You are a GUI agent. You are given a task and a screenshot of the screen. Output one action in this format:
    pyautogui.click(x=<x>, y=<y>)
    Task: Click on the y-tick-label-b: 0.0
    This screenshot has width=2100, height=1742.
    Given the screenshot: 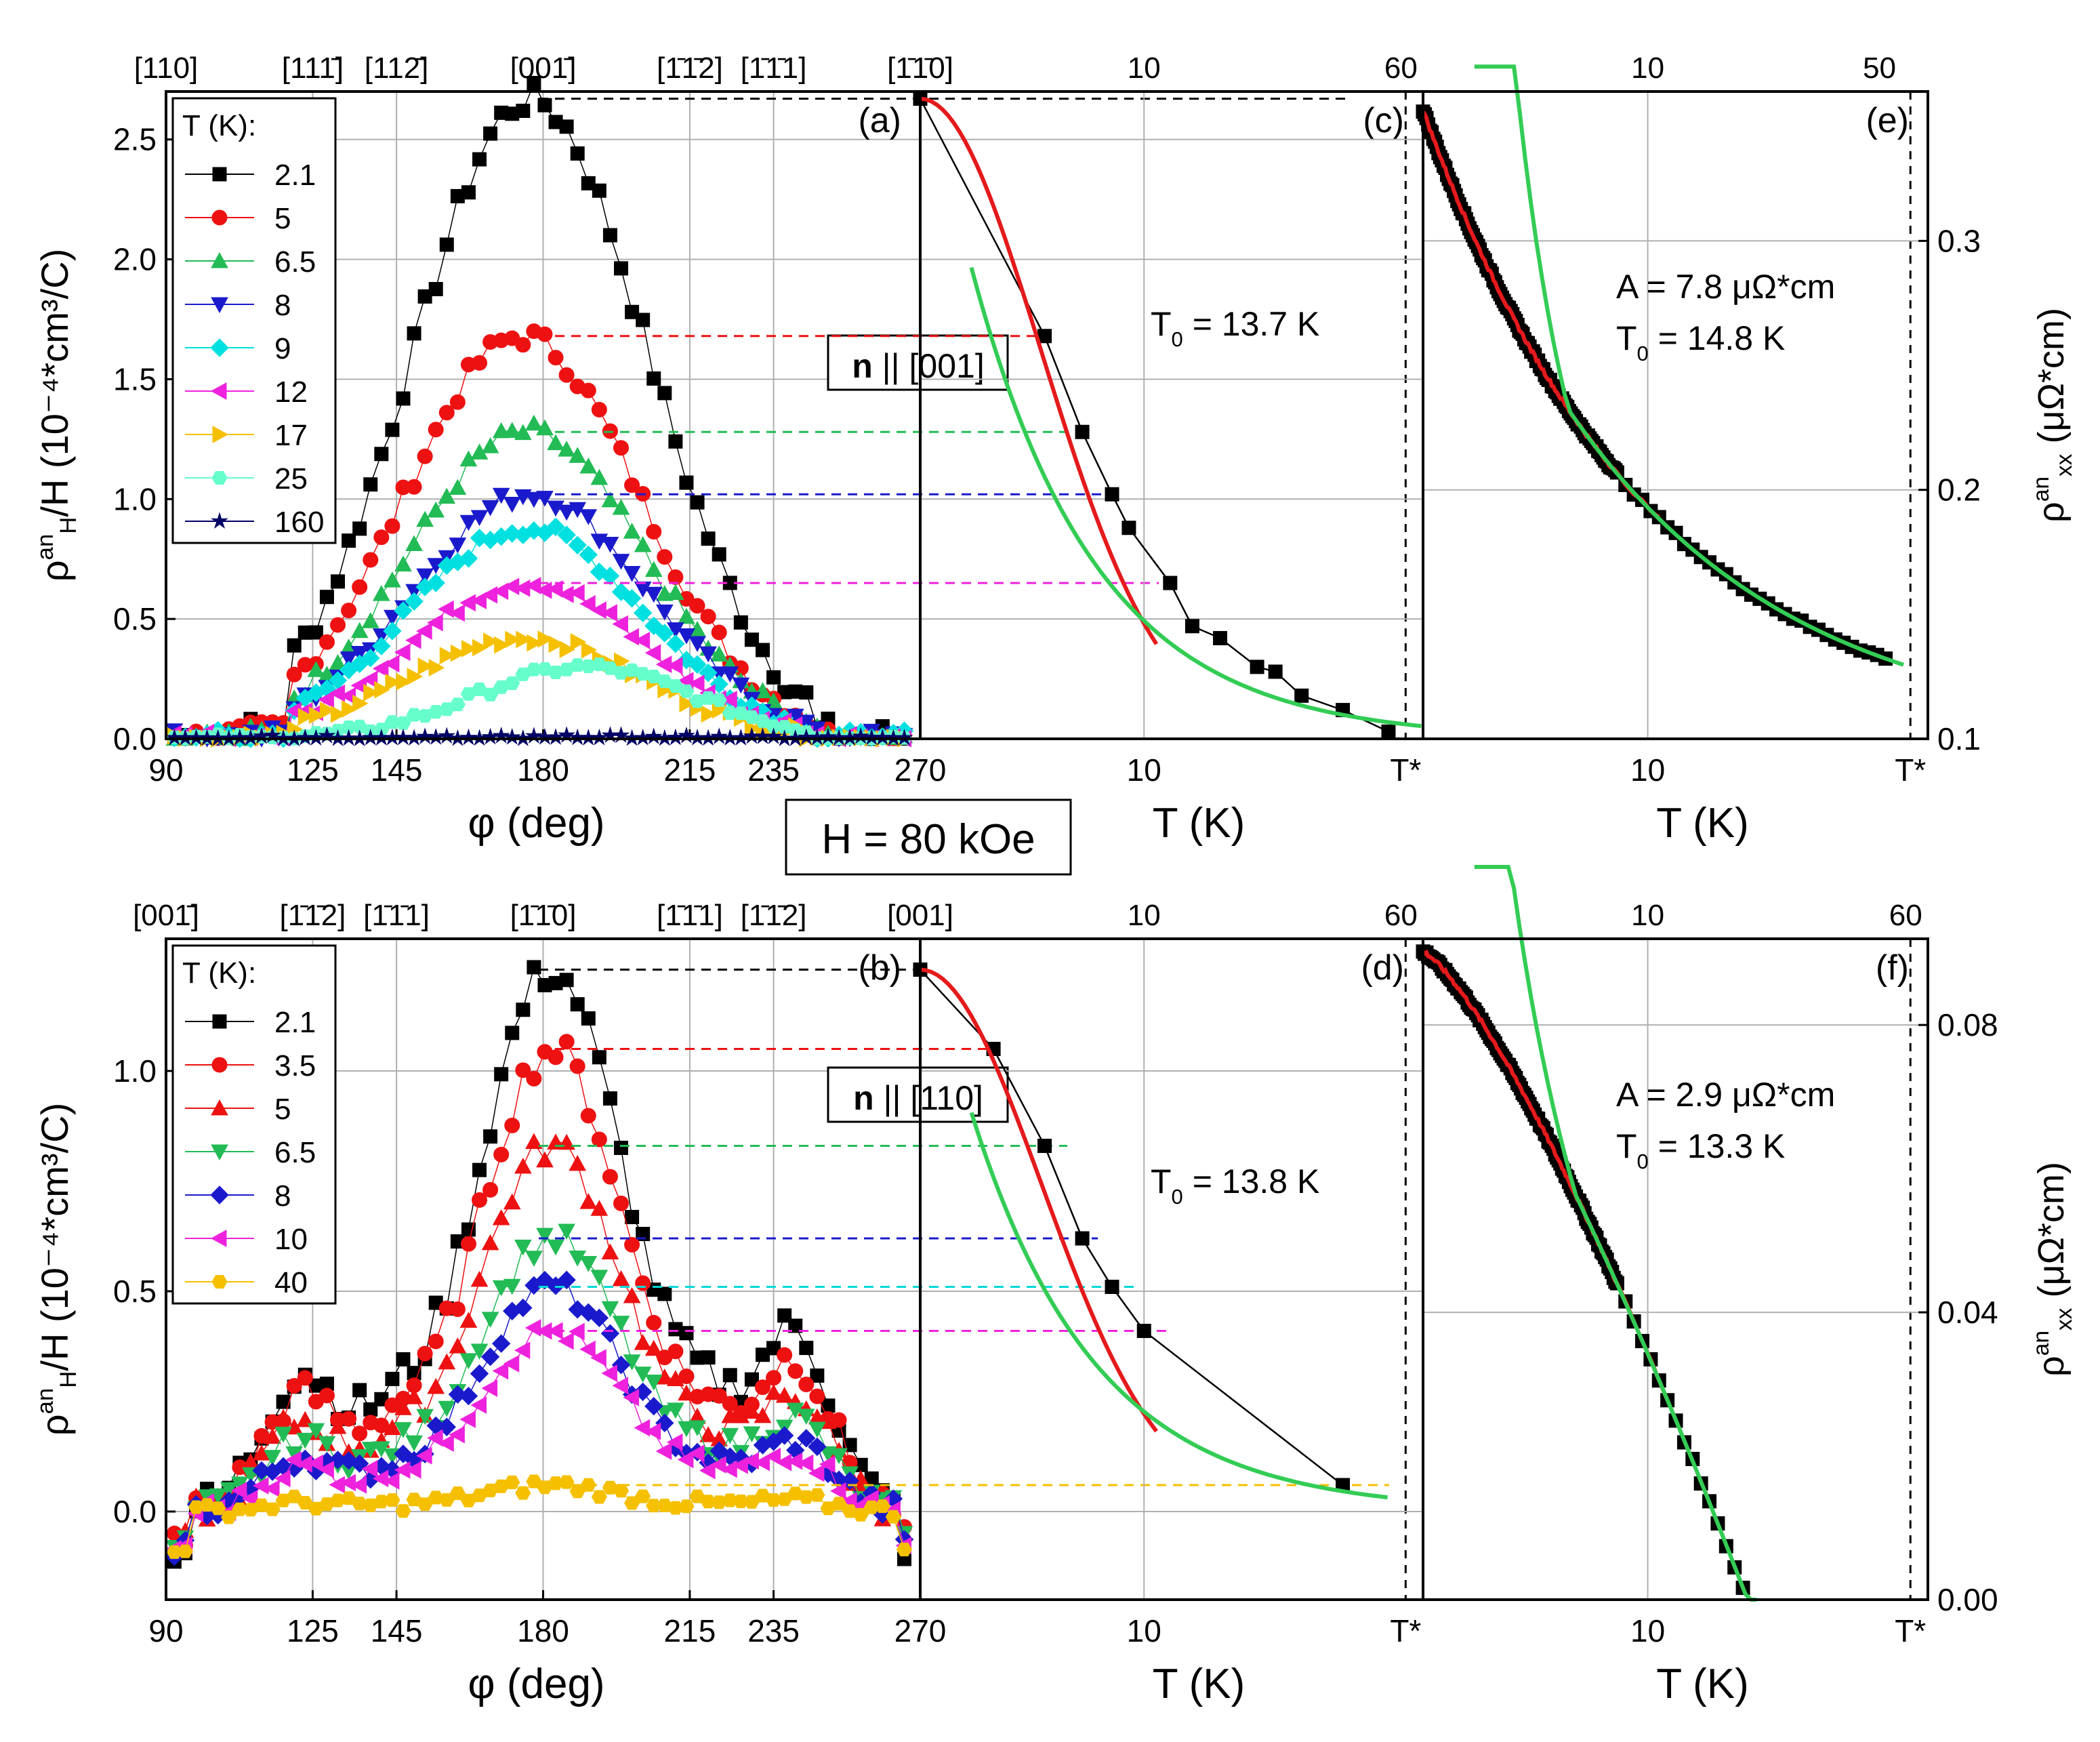 What is the action you would take?
    pyautogui.click(x=135, y=1511)
    